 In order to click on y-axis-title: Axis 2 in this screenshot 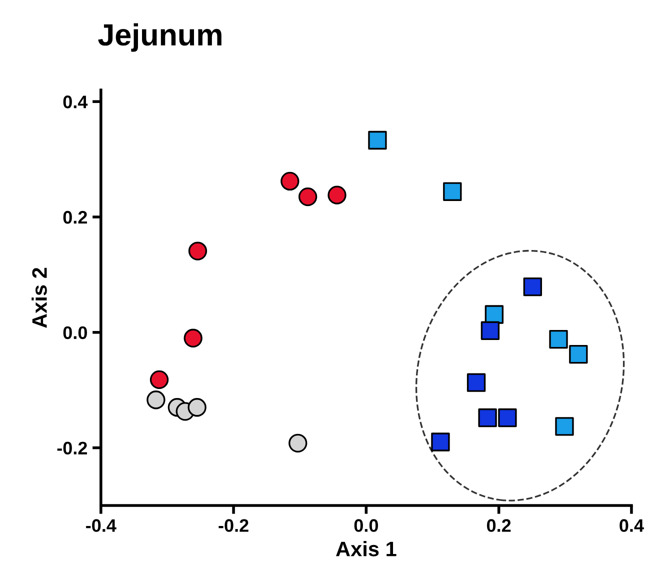, I will do `click(39, 298)`.